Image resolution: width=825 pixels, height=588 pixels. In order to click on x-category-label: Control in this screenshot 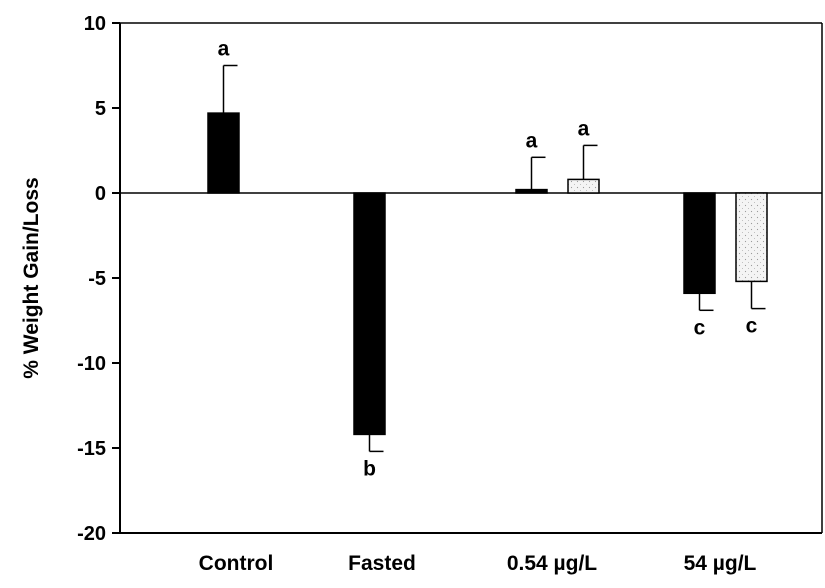, I will do `click(236, 563)`.